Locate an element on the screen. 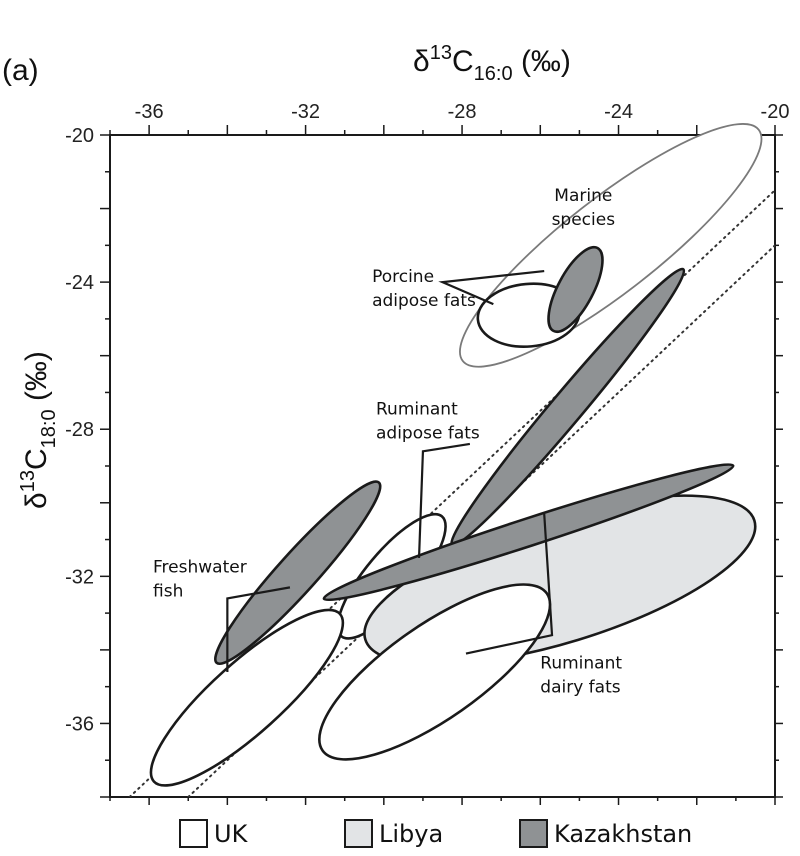  annotation-porcine-adipose-fats: Porcine adipose fats is located at coordinates (424, 289).